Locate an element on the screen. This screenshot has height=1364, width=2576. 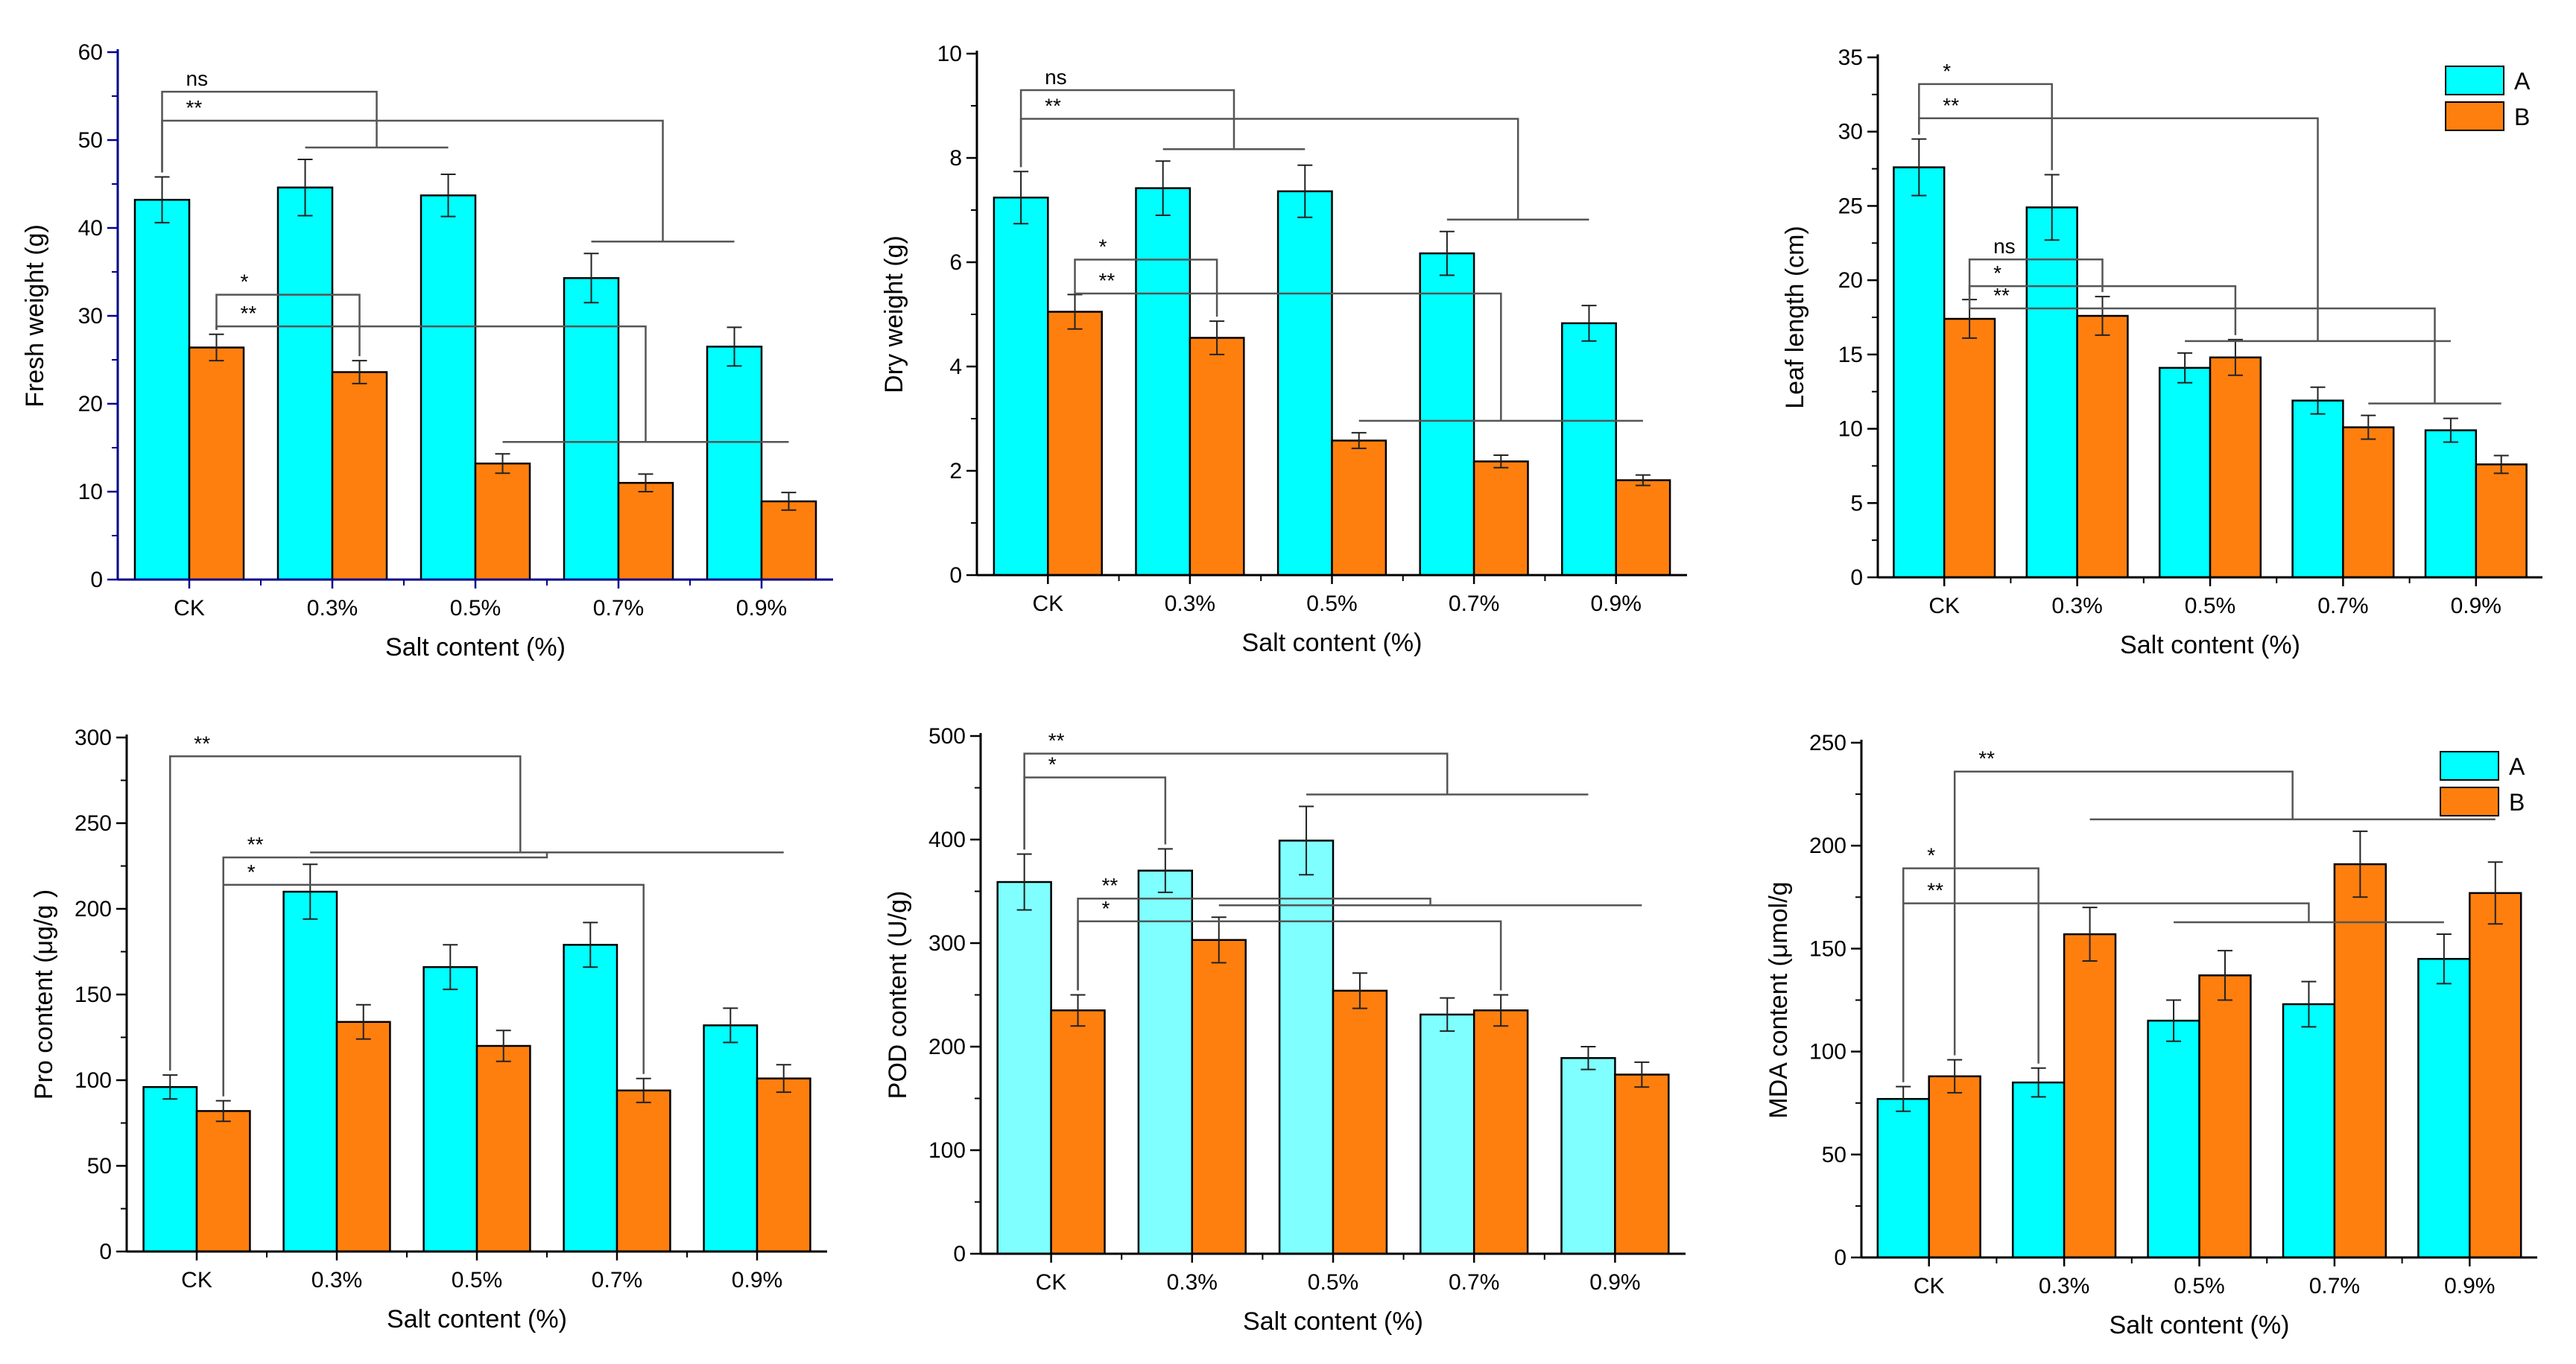
error-bar-A-CK is located at coordinates (1904, 1098).